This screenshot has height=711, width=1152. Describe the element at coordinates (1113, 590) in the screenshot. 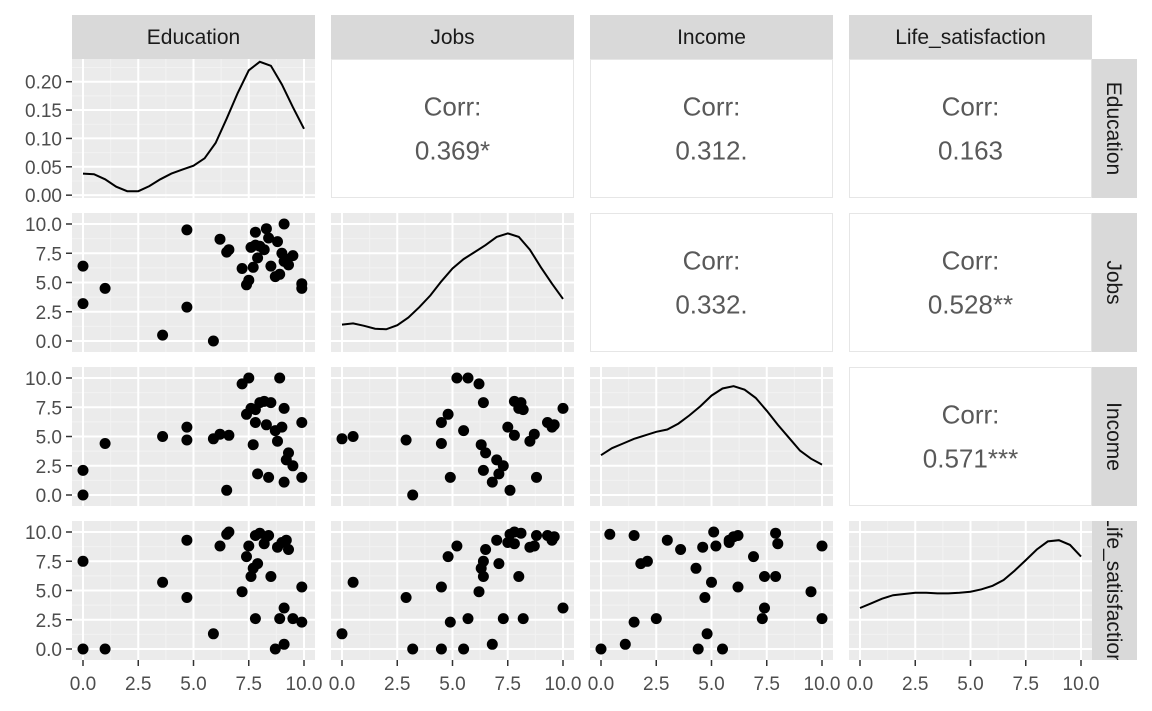

I see `strip-label-right: Life_satisfaction` at that location.